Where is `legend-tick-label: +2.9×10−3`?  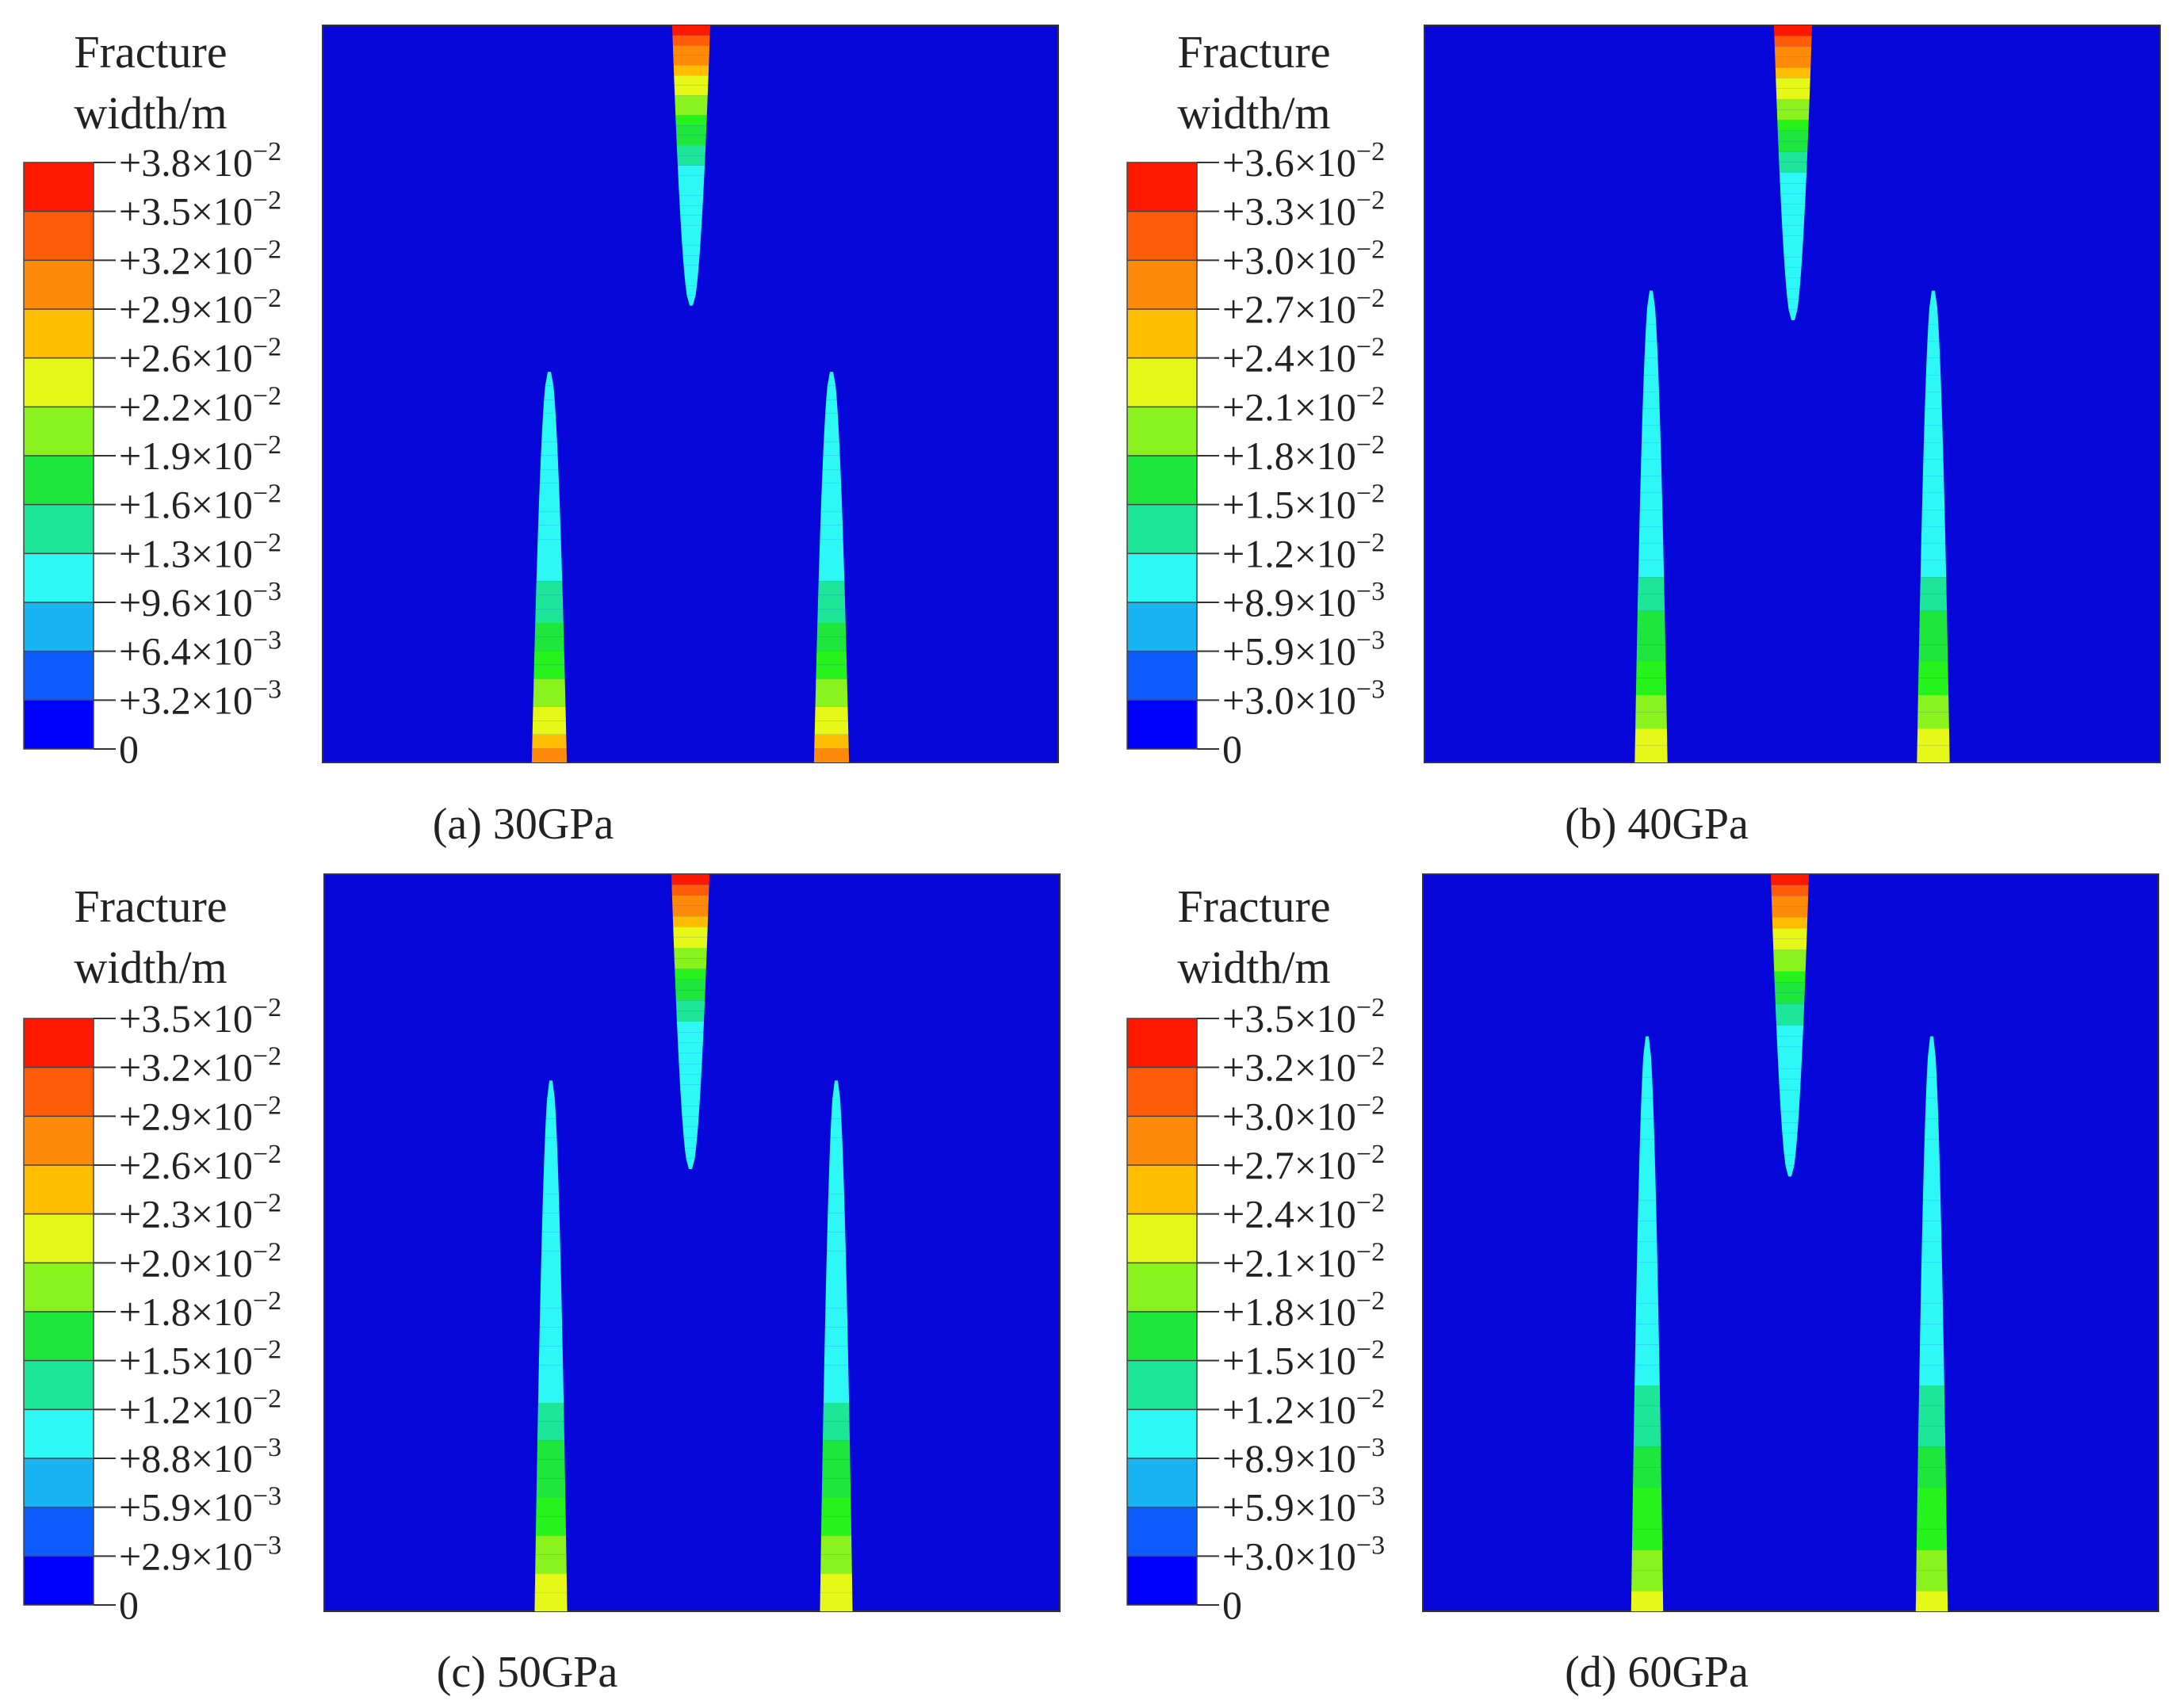 legend-tick-label: +2.9×10−3 is located at coordinates (200, 1554).